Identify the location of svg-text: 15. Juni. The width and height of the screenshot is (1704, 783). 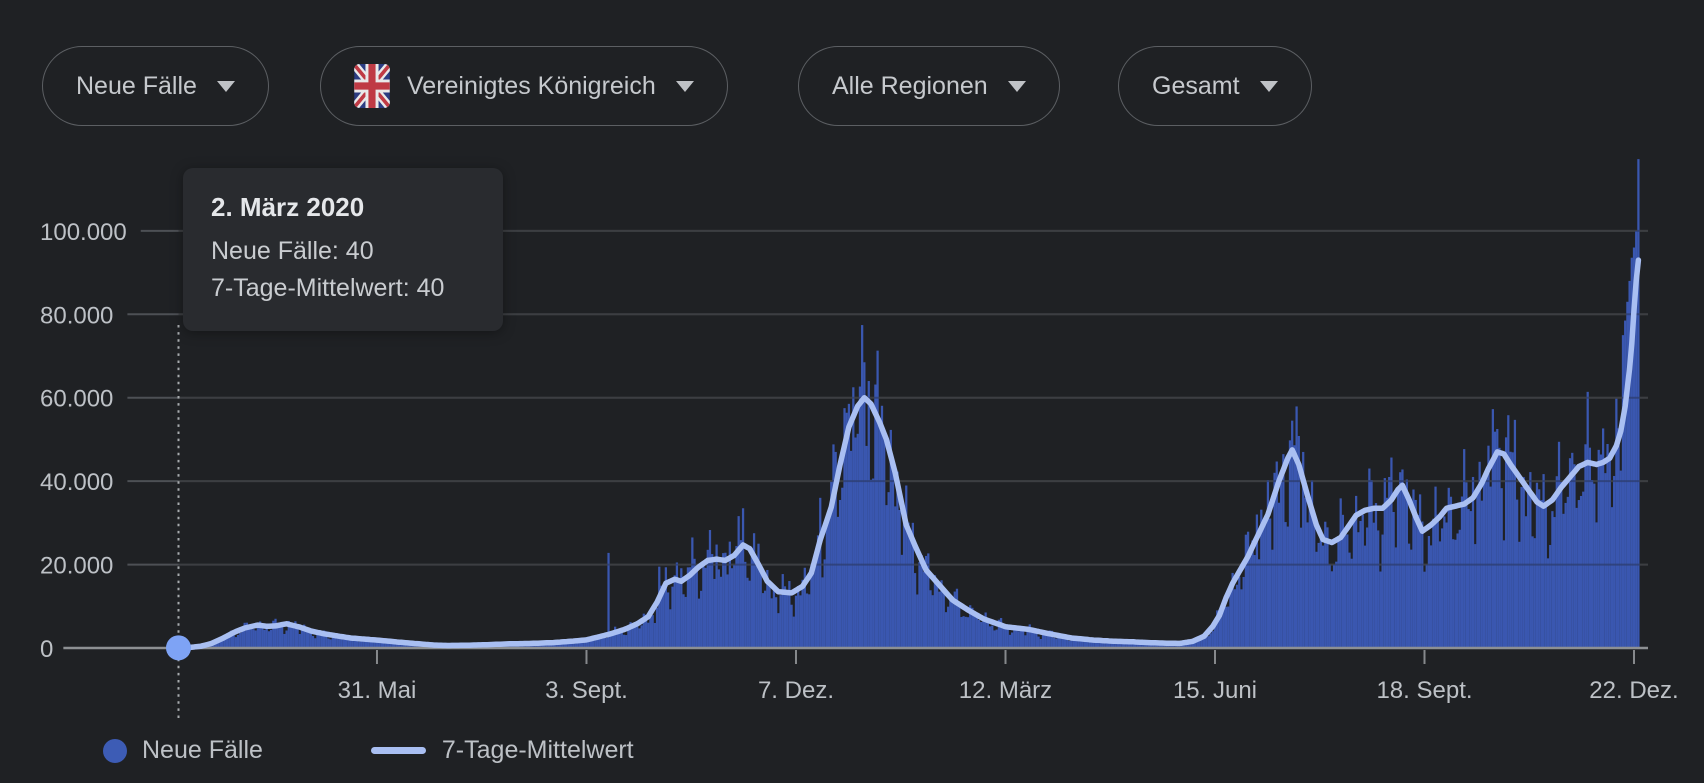
(1215, 690).